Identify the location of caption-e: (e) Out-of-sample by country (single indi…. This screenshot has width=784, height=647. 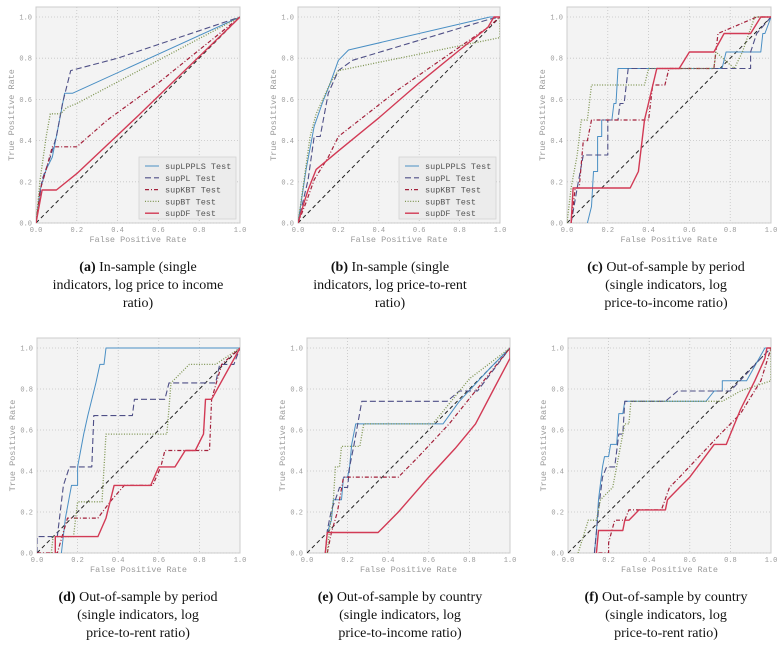
(400, 616).